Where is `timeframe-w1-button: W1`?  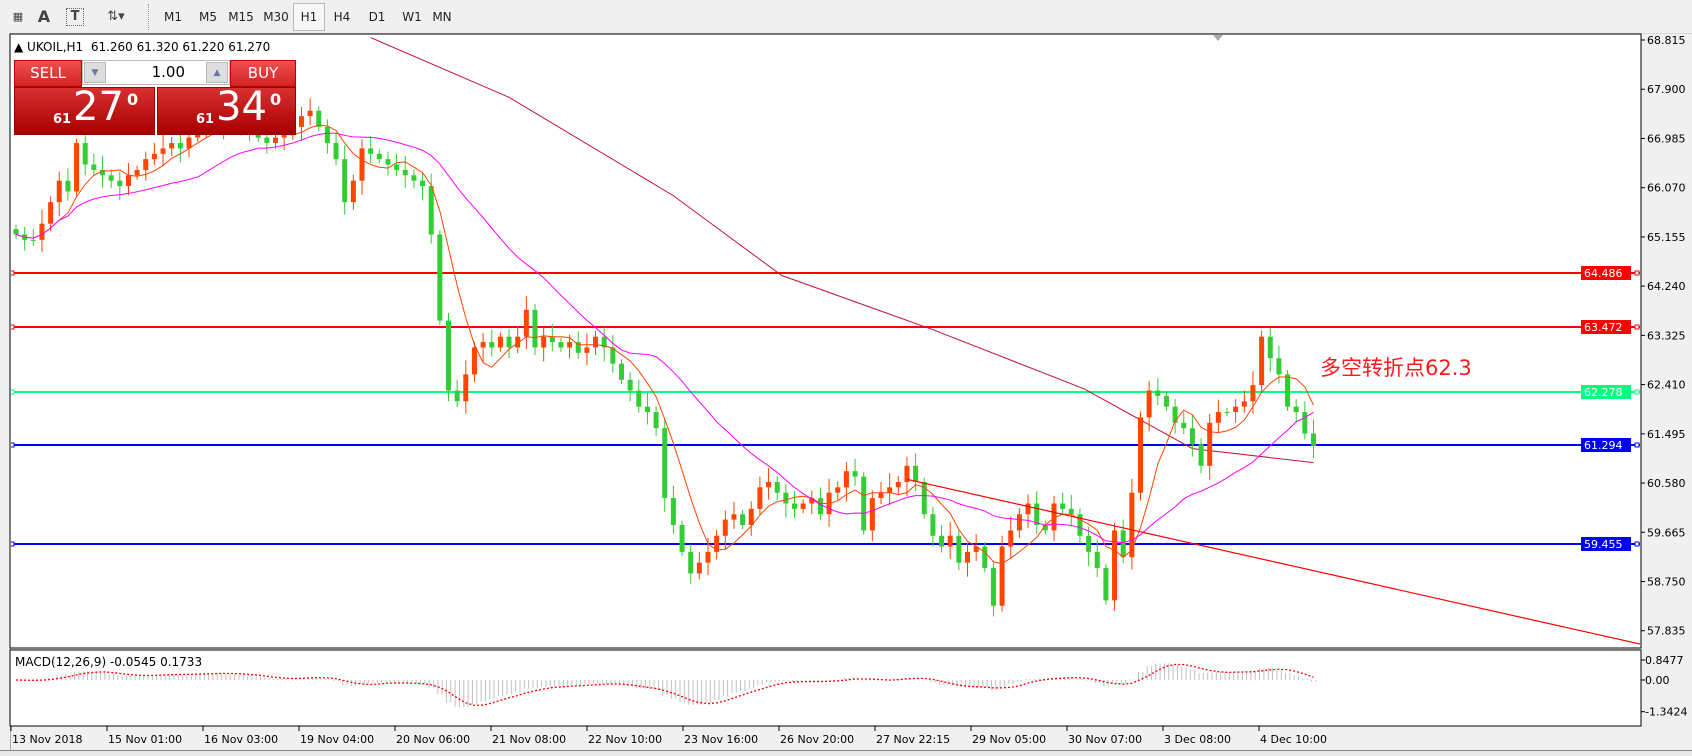 timeframe-w1-button: W1 is located at coordinates (412, 17).